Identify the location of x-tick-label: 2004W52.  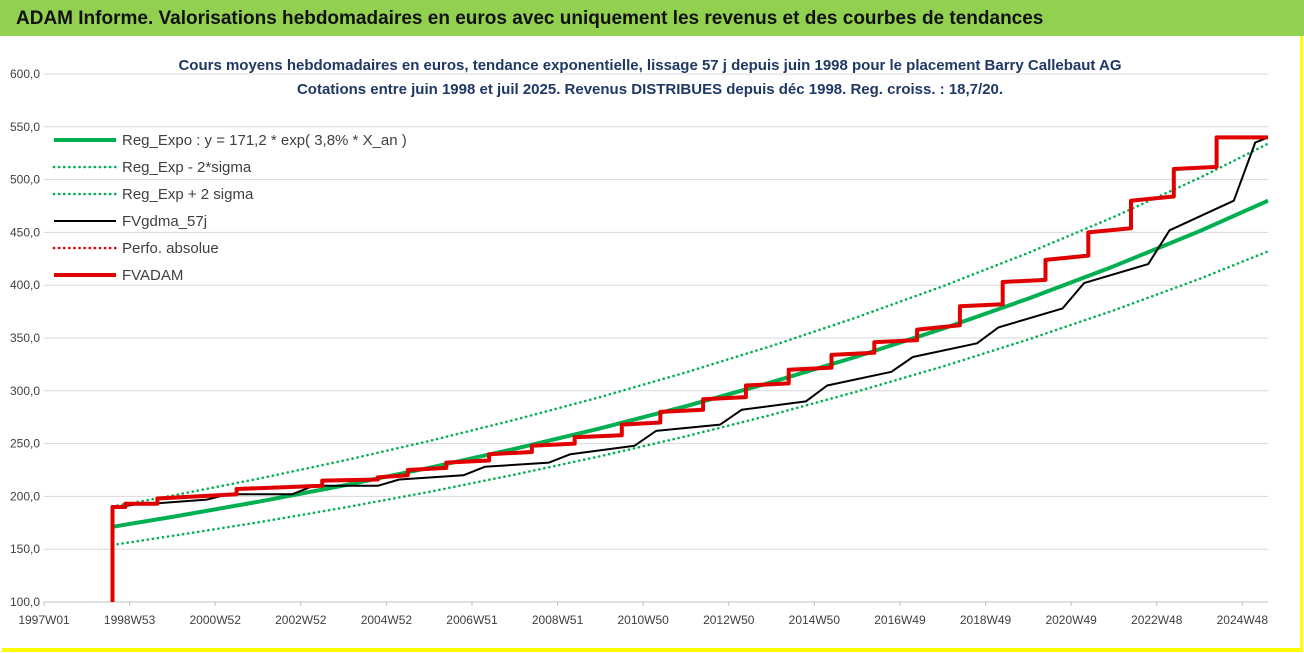
(387, 620).